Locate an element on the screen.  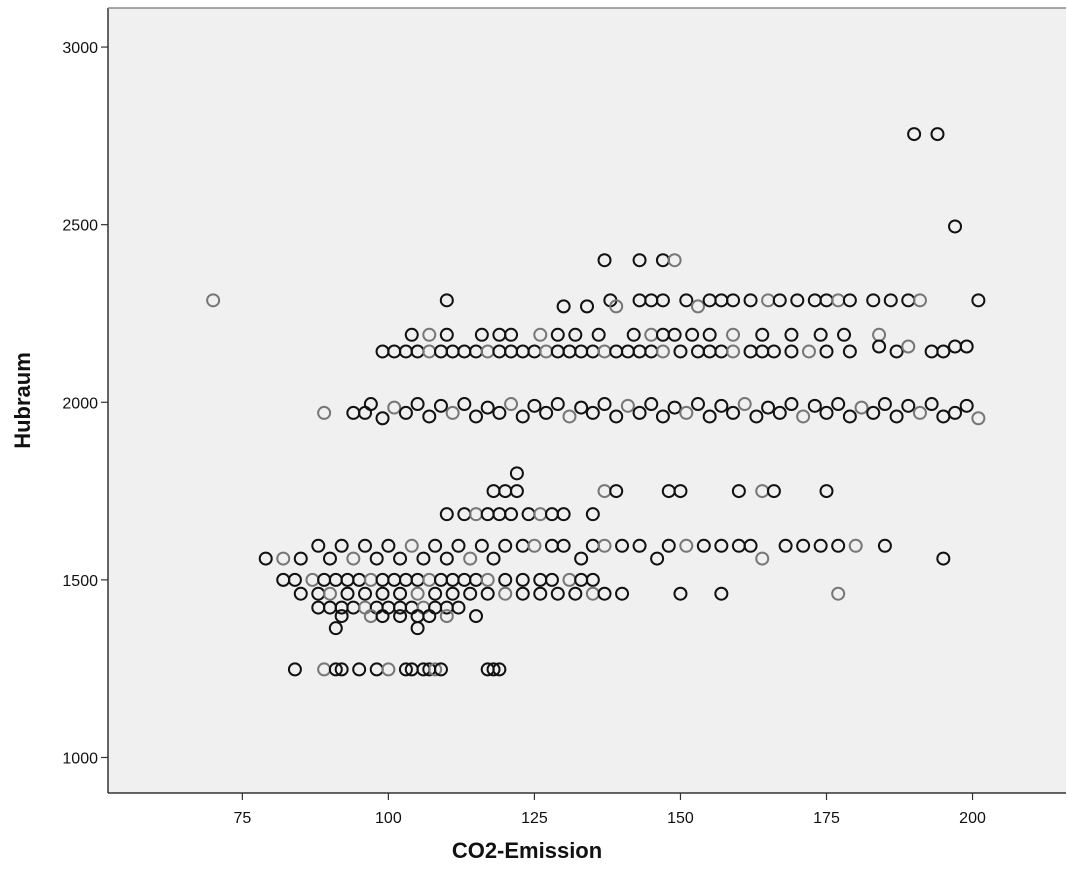
x-tick-label: 125 is located at coordinates (534, 818).